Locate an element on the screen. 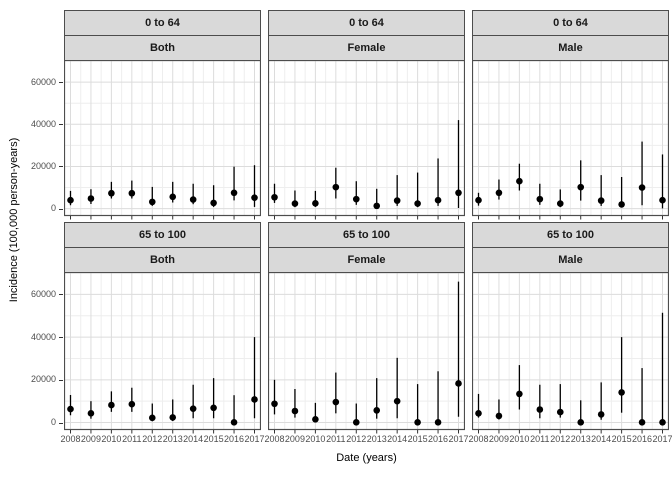 This screenshot has width=672, height=480. x-tick-label: 2017 is located at coordinates (662, 439).